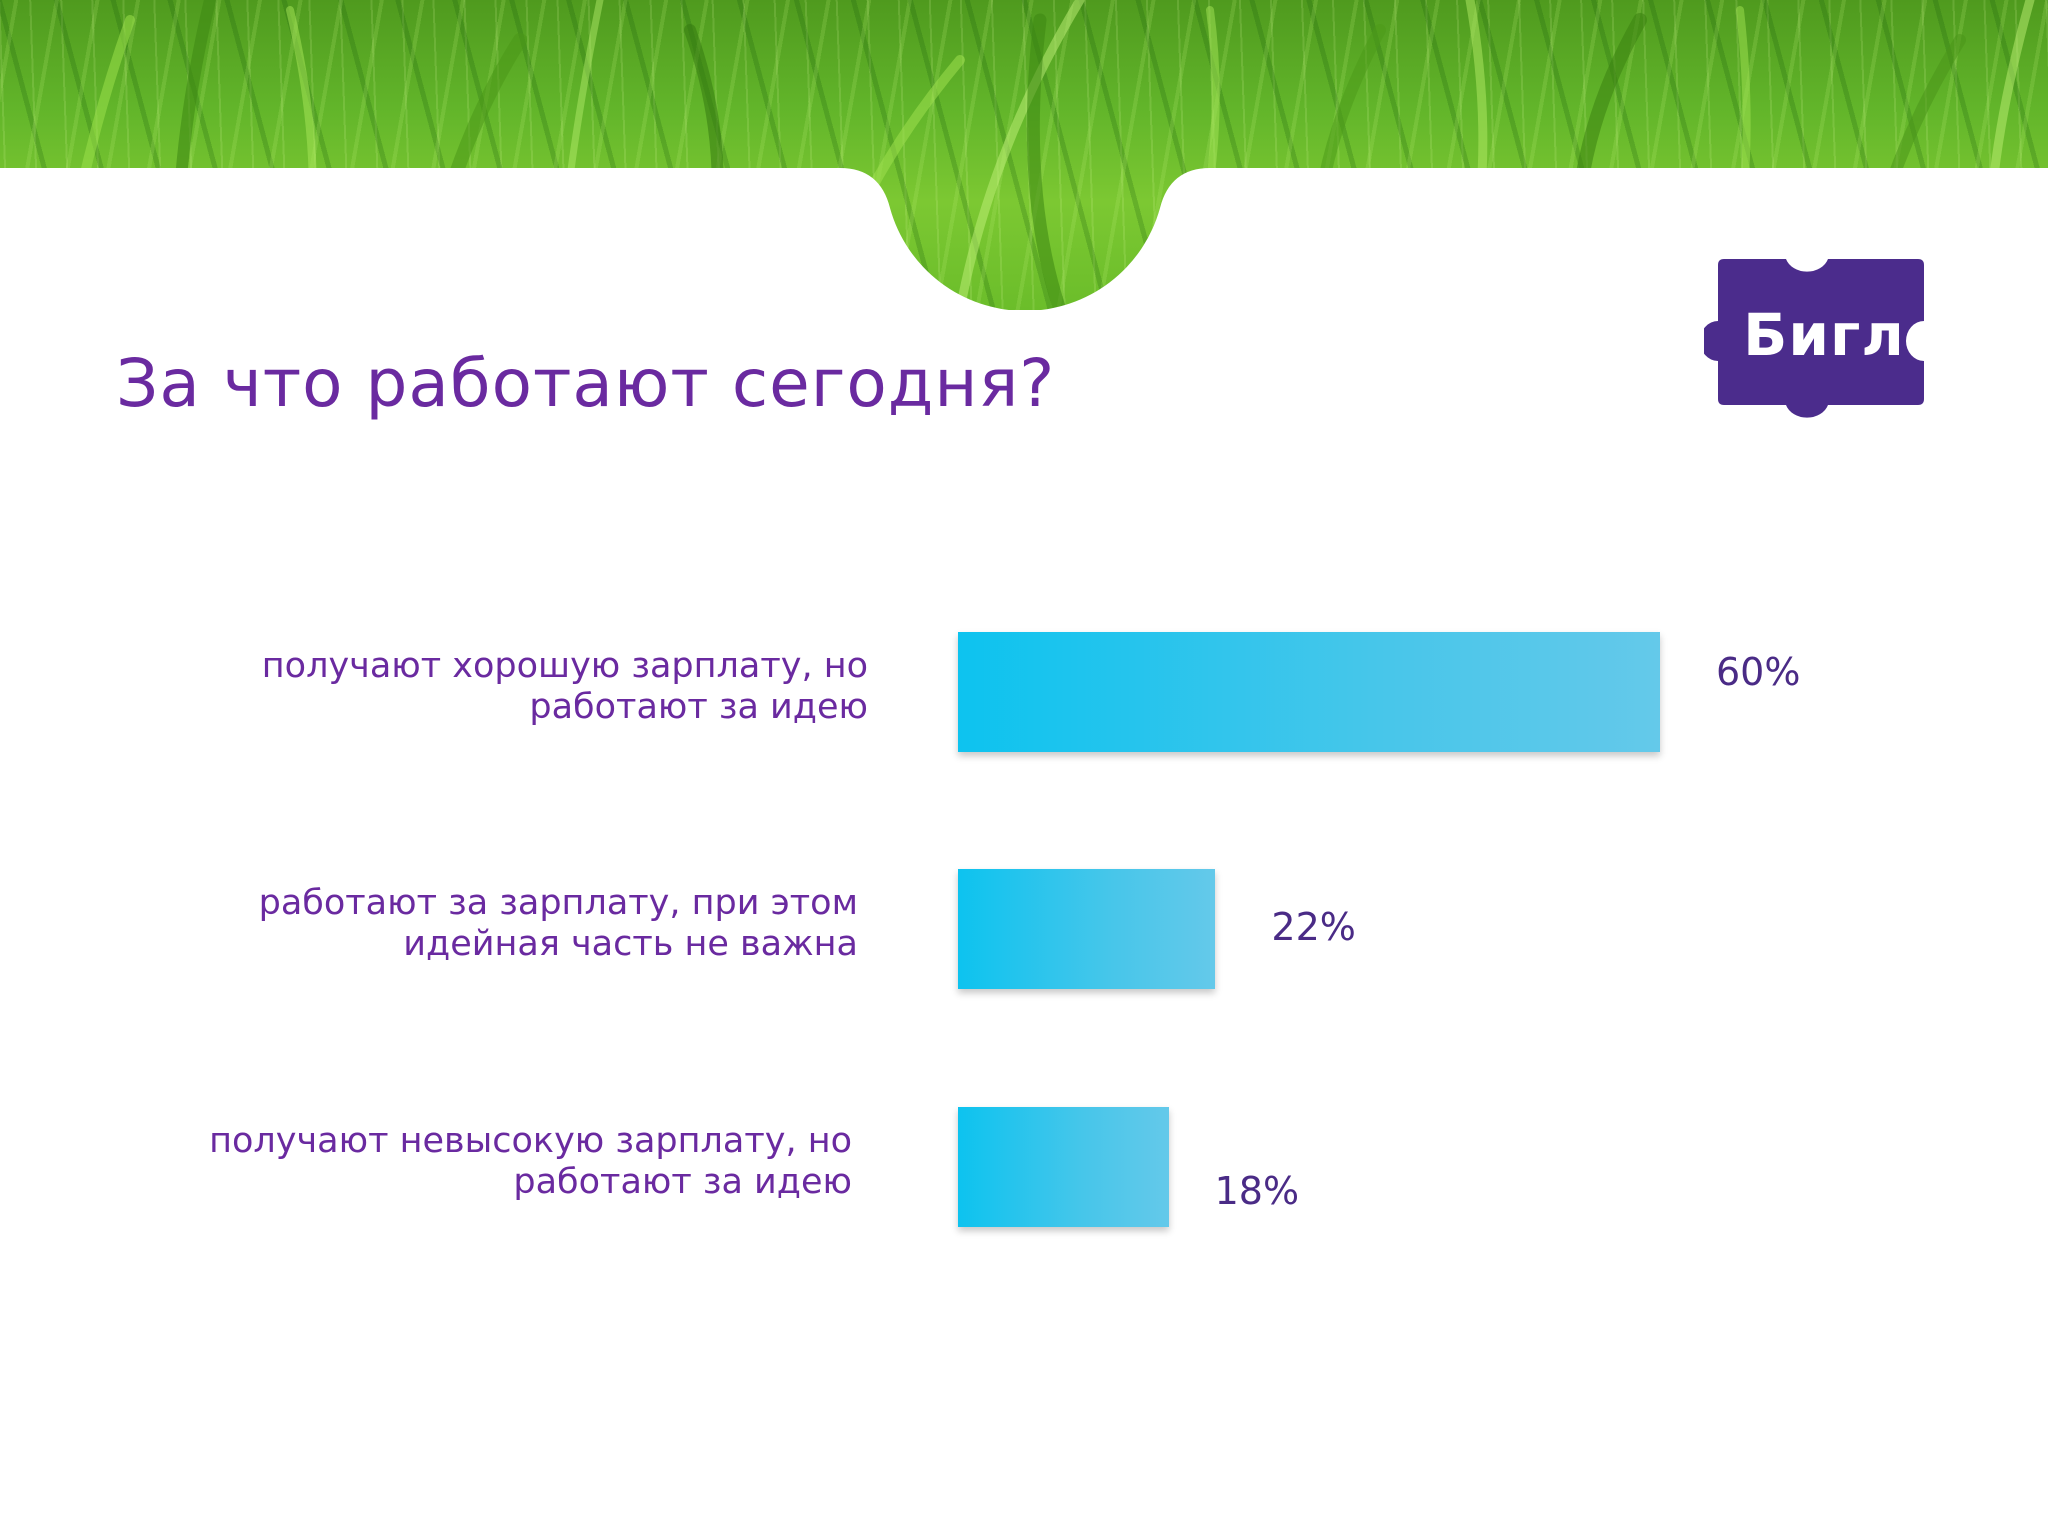  I want to click on bar-value-label: 60%, so click(1758, 672).